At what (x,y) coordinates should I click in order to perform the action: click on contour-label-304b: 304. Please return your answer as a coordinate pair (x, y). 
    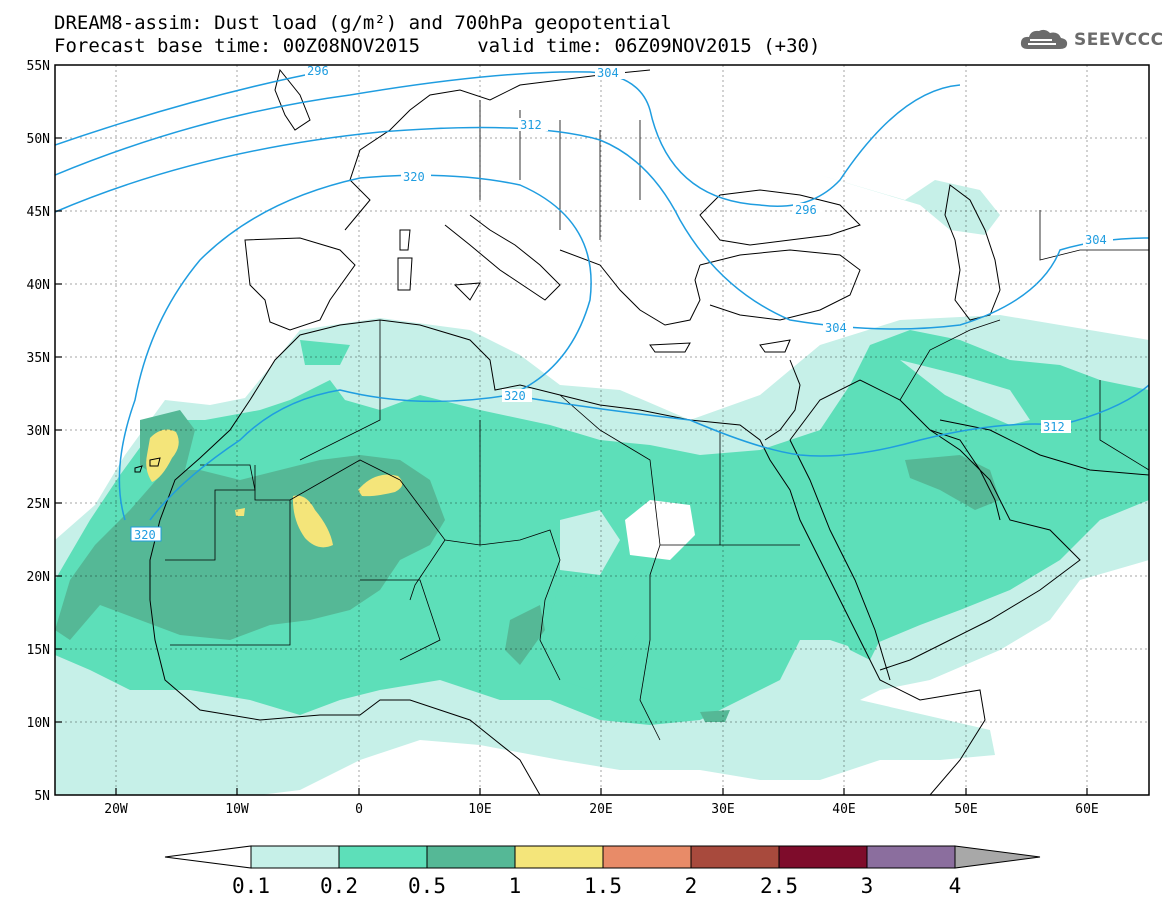
    Looking at the image, I should click on (1096, 240).